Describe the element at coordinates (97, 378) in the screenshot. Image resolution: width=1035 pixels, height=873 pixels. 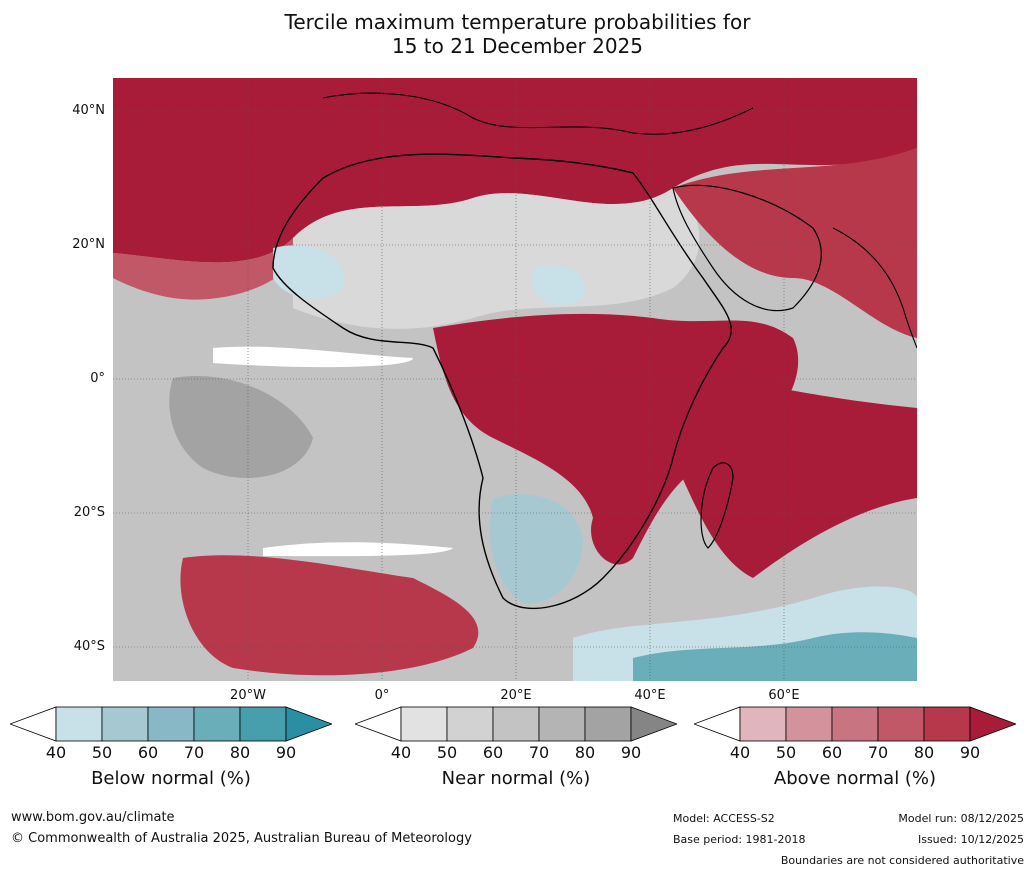
I see `lat-label-0: 0°` at that location.